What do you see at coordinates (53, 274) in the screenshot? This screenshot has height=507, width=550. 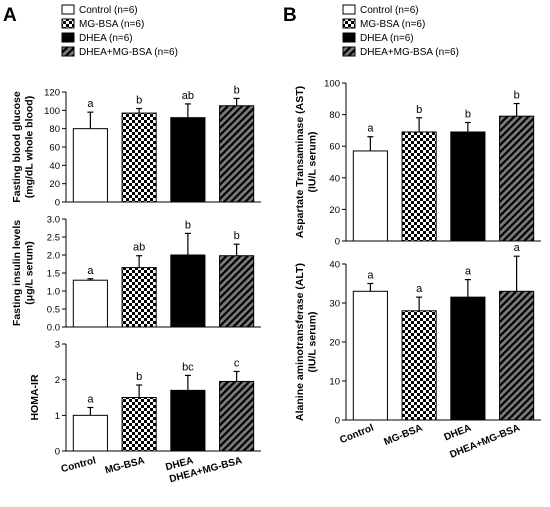 I see `y-tick-label: 1.5` at bounding box center [53, 274].